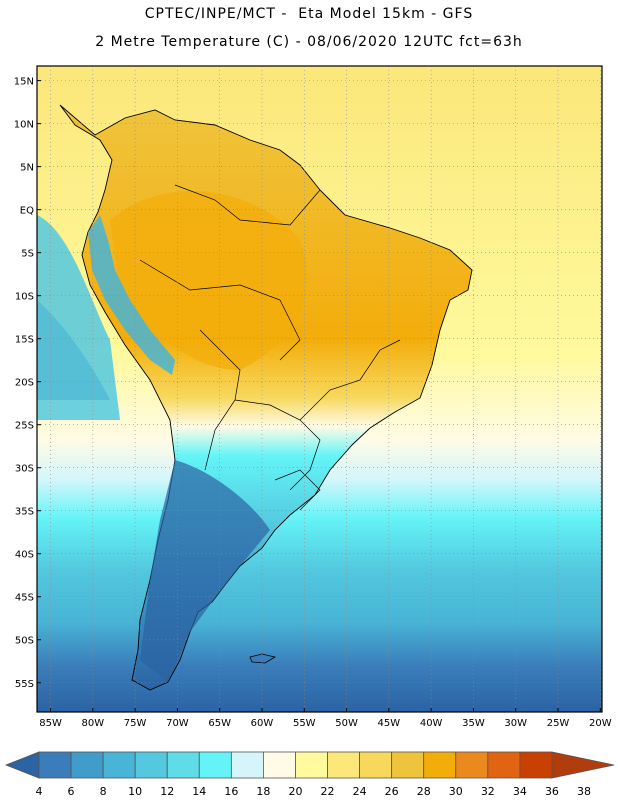 The height and width of the screenshot is (800, 618). Describe the element at coordinates (24, 555) in the screenshot. I see `lat-label: 40S` at that location.